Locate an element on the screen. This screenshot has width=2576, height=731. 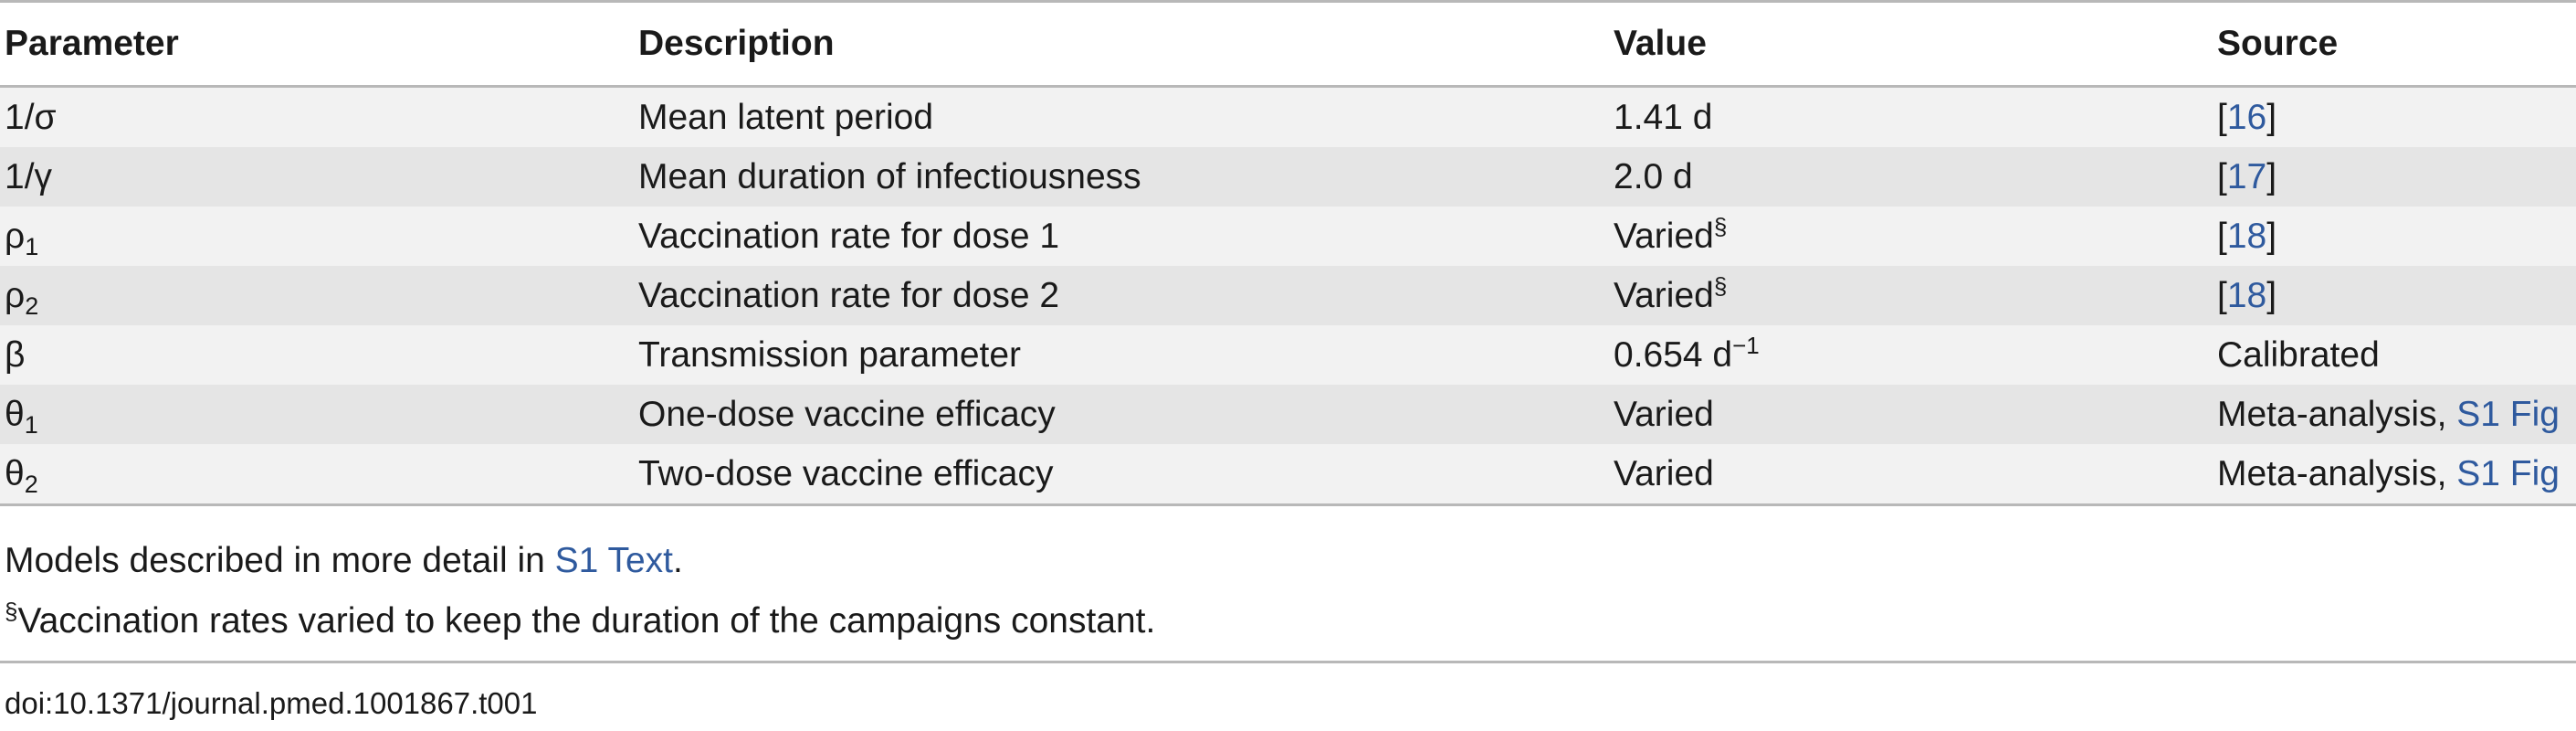
cell-source: Calibrated is located at coordinates (2394, 355).